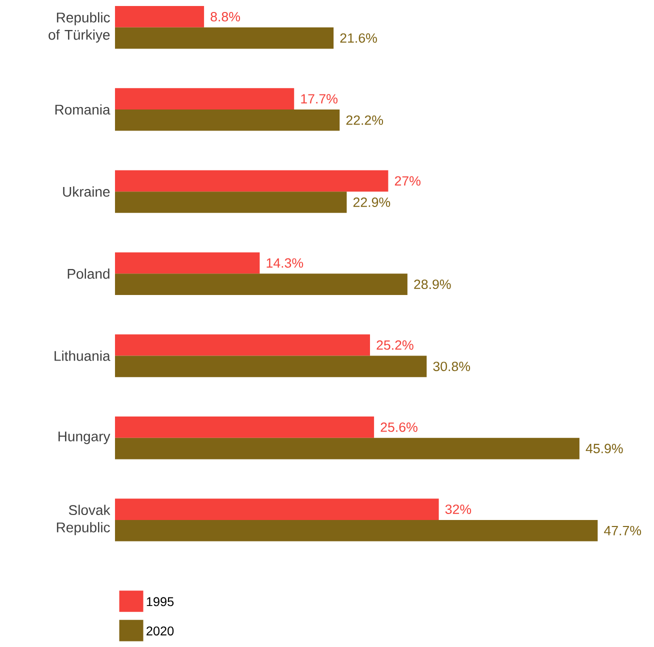 This screenshot has height=647, width=654. I want to click on data-label: 17.7%, so click(319, 99).